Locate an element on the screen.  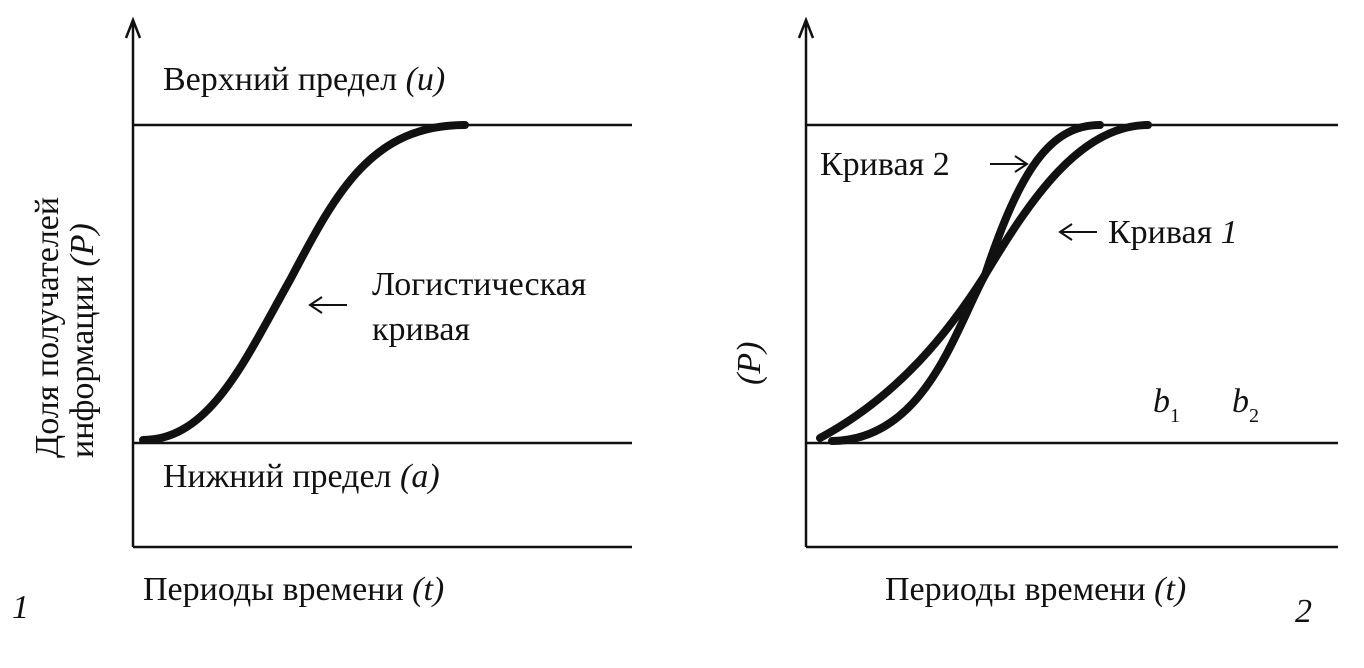
logistic-curve is located at coordinates (304, 282).